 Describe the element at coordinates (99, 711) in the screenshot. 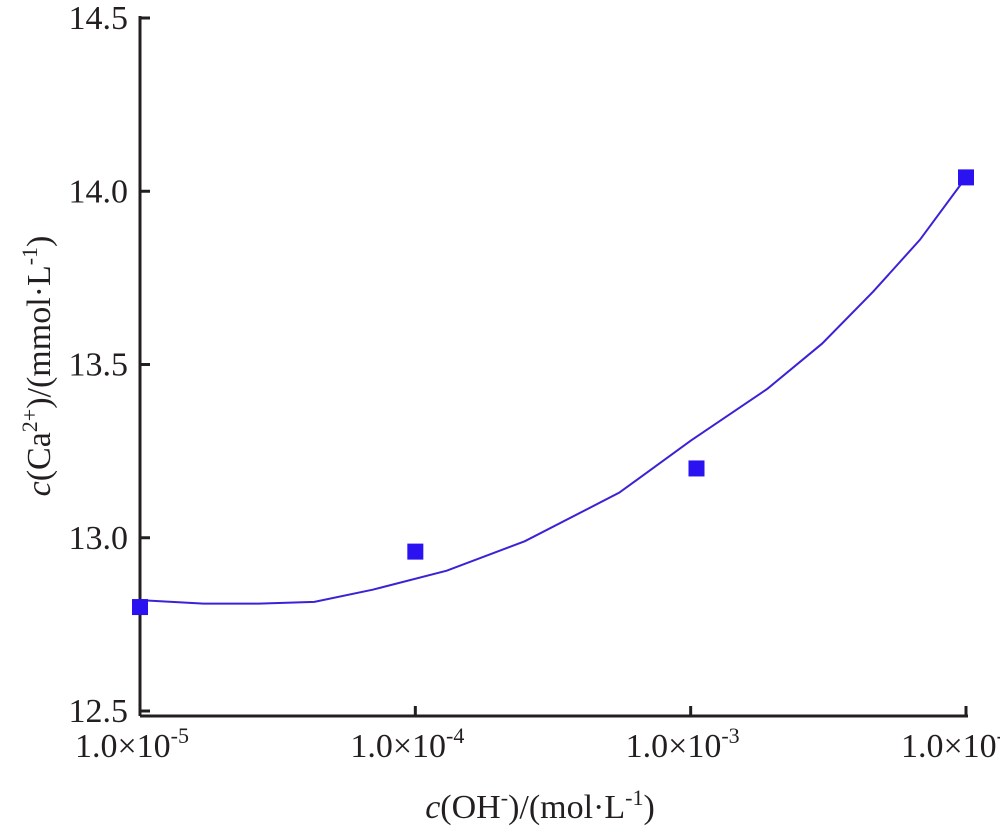

I see `y-tick-label: 12.5` at that location.